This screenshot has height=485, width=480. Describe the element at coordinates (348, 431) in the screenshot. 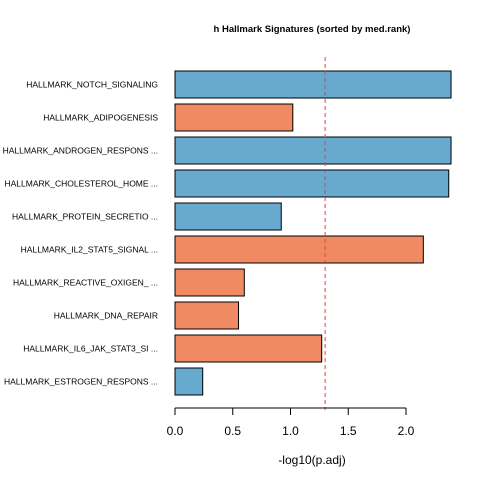

I see `x-tick-label-3: 1.5` at that location.